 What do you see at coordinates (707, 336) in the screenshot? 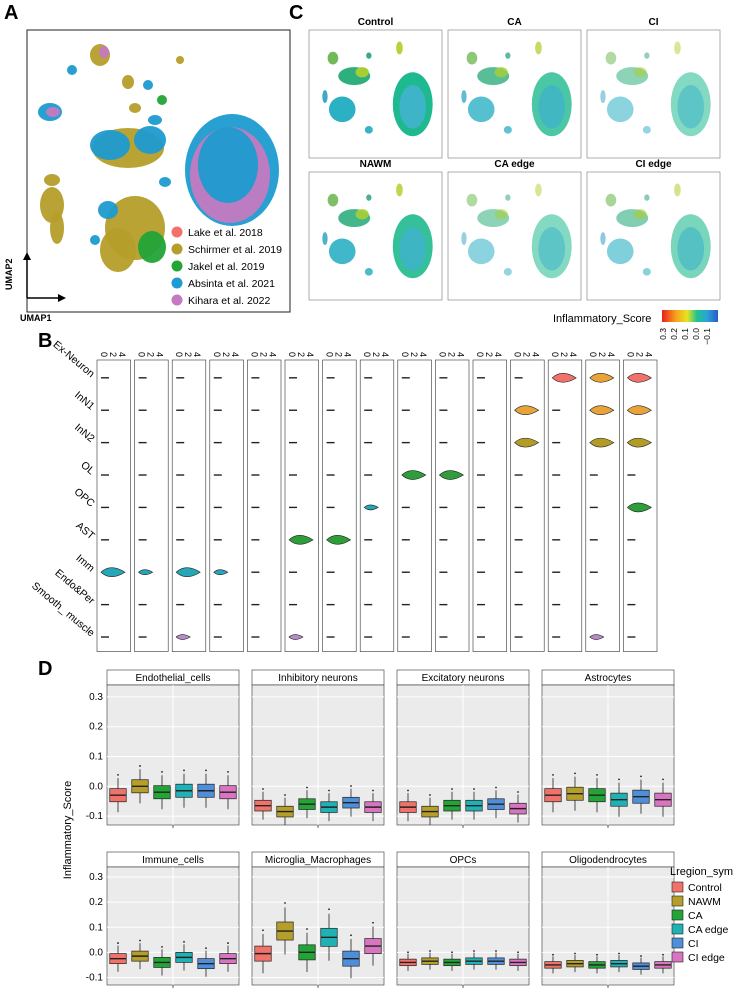
I see `colorbar-tick: −0.1` at bounding box center [707, 336].